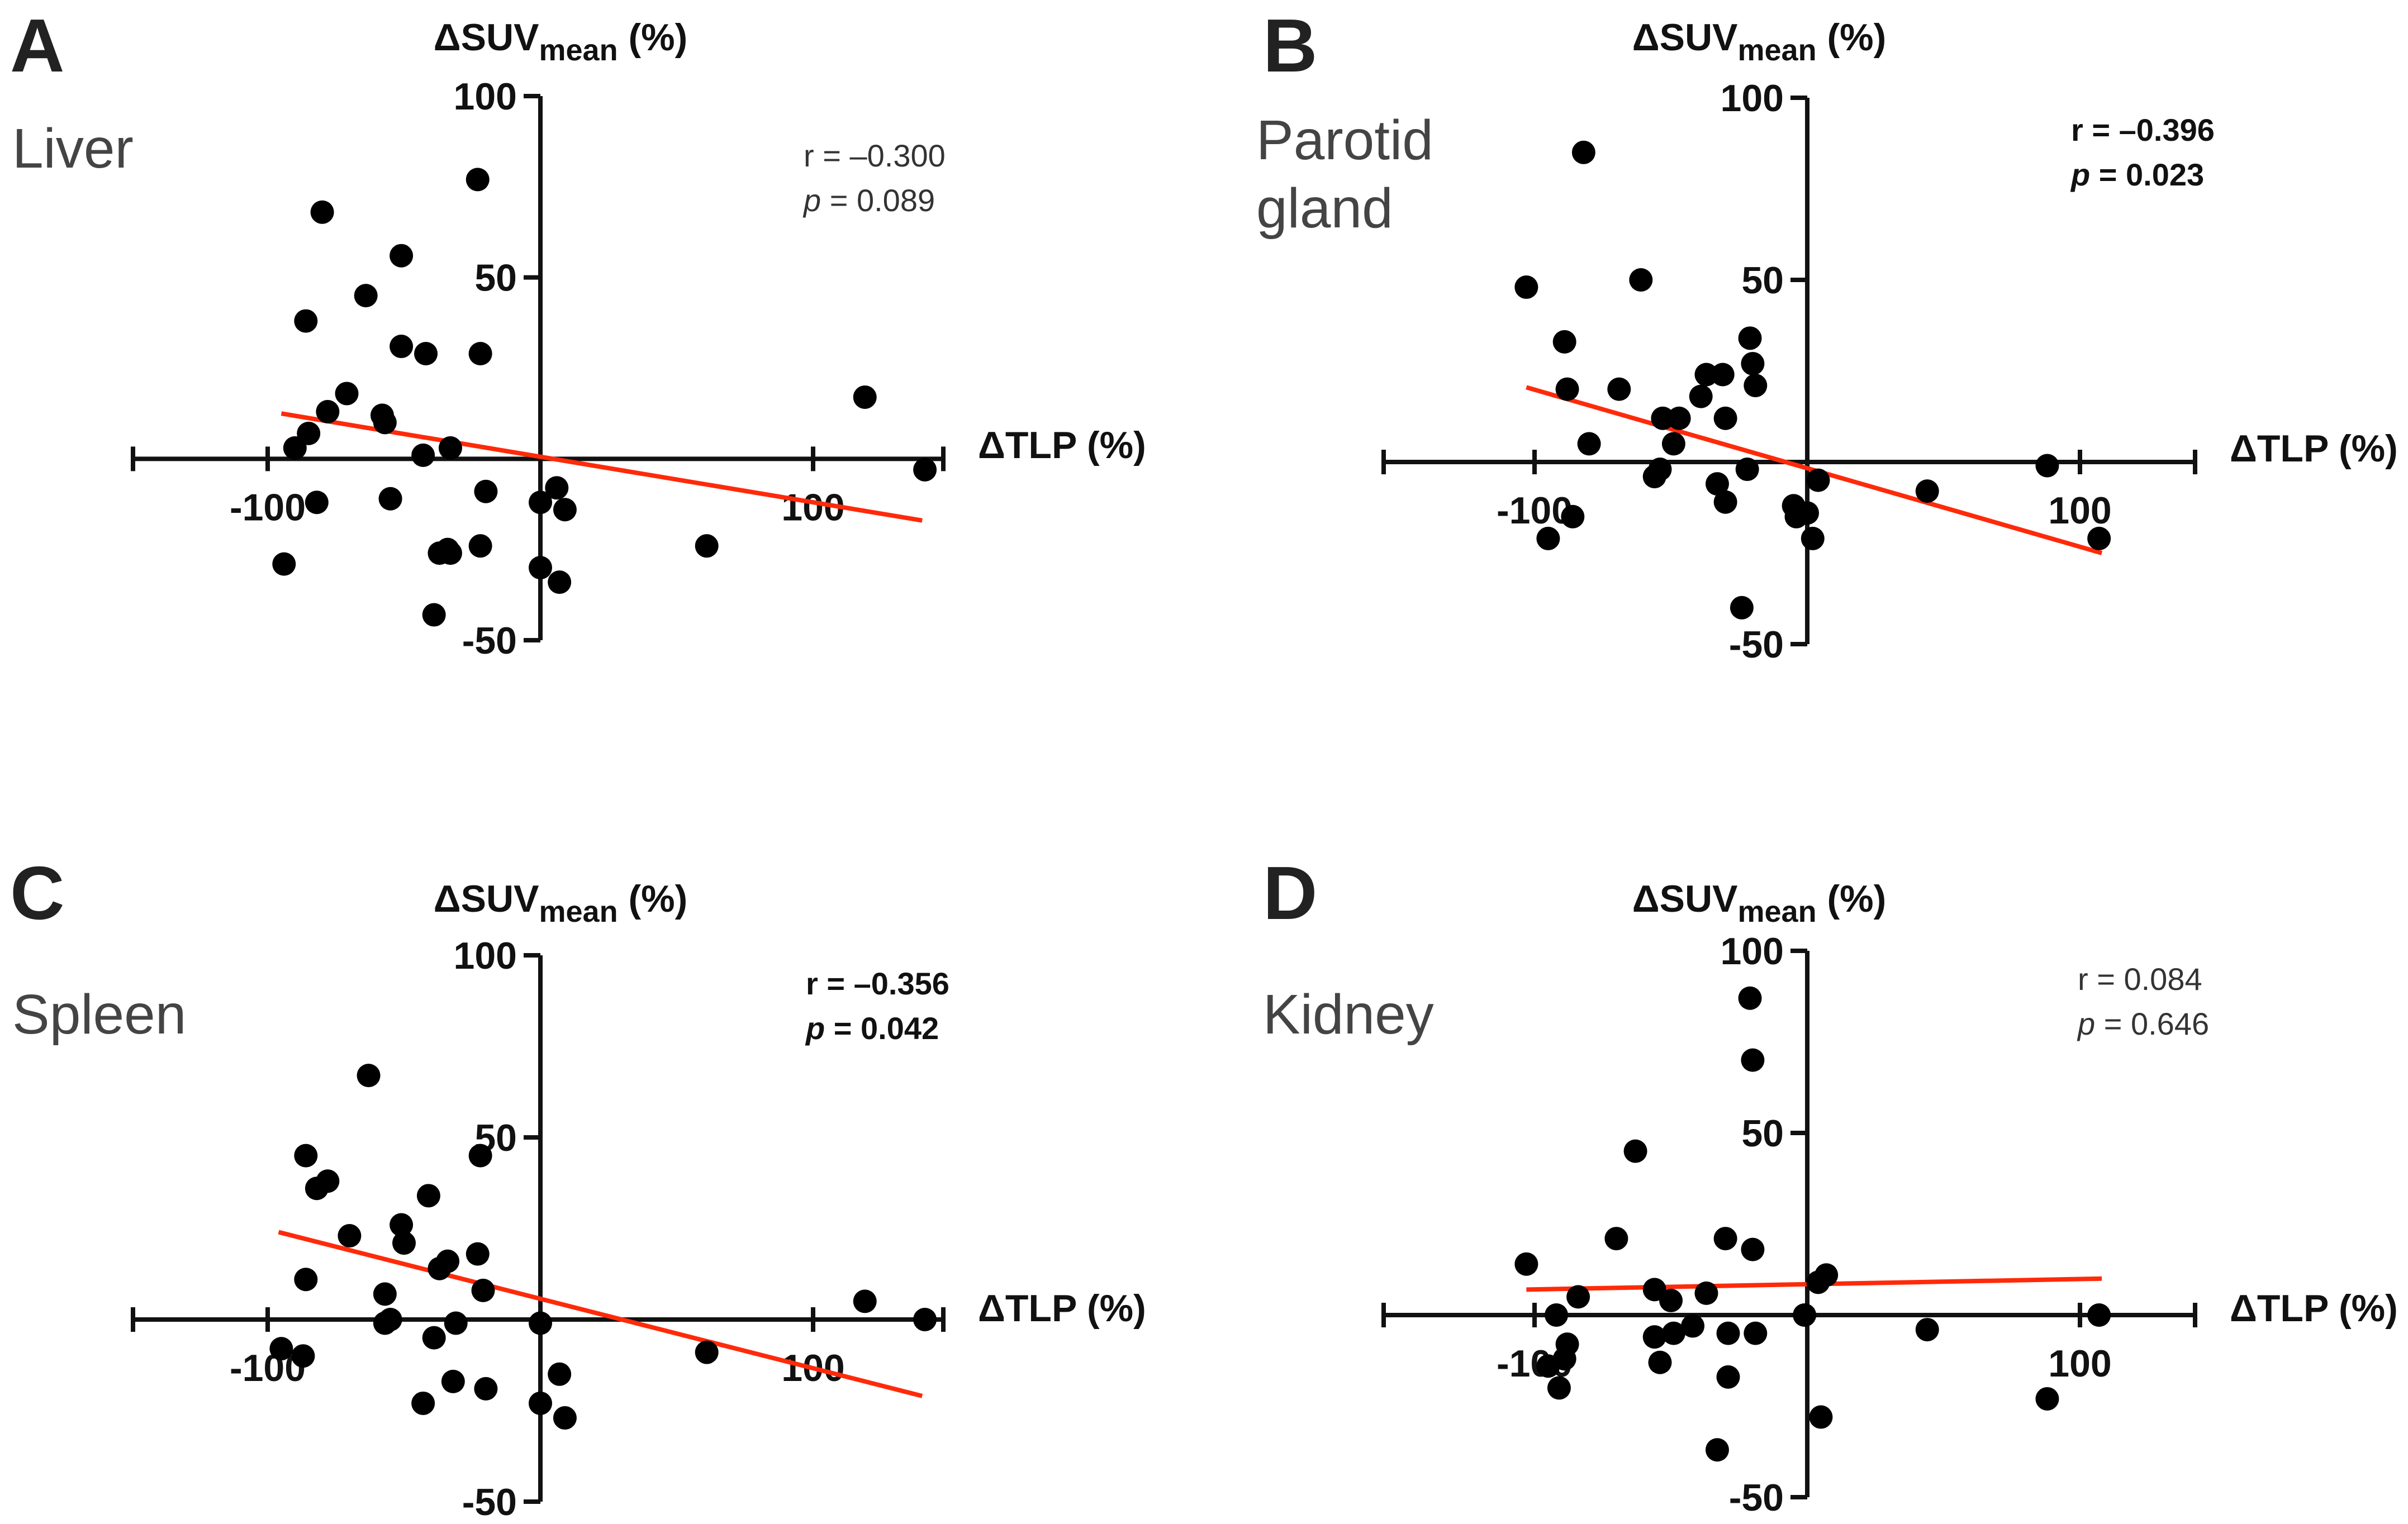  I want to click on r-value: r = –0.356, so click(877, 983).